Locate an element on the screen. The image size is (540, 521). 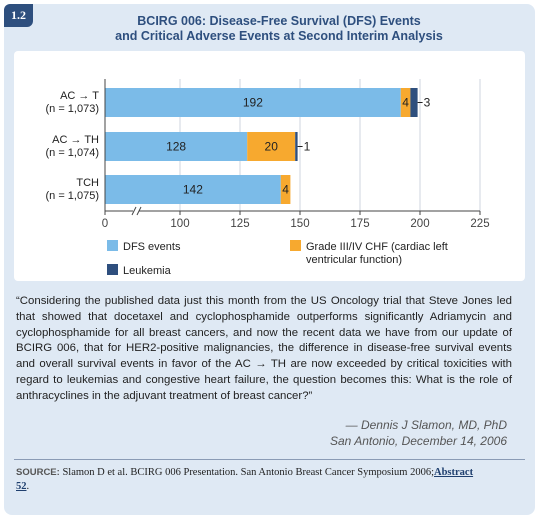
x-tick-label: 0 is located at coordinates (105, 224).